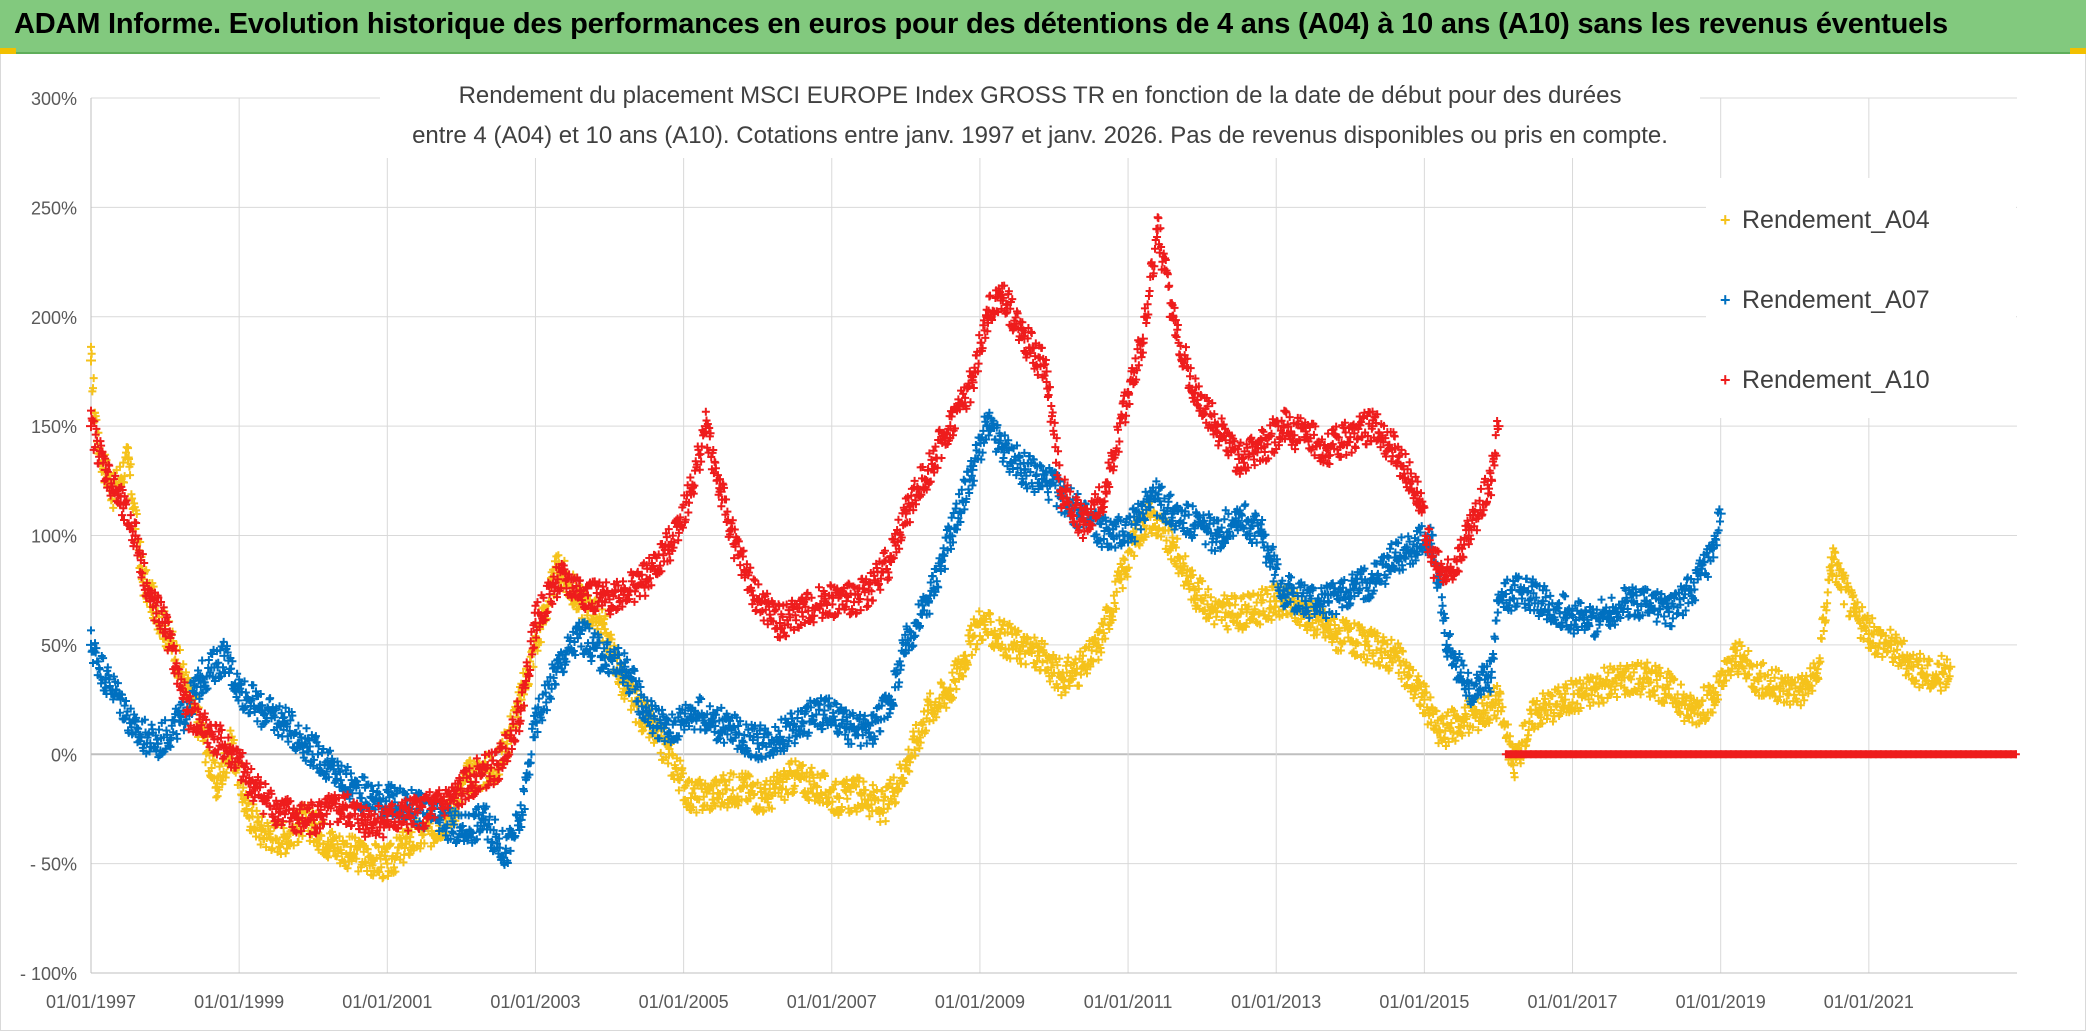 This screenshot has width=2086, height=1031. Describe the element at coordinates (1128, 1002) in the screenshot. I see `x-tick-label: 01/01/2011` at that location.